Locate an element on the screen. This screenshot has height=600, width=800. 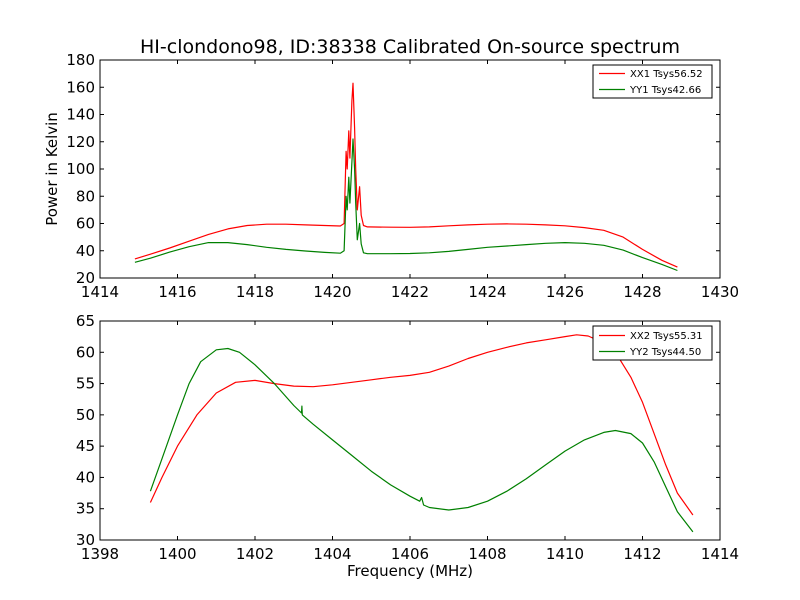
x-tick-label: 1404 is located at coordinates (332, 554).